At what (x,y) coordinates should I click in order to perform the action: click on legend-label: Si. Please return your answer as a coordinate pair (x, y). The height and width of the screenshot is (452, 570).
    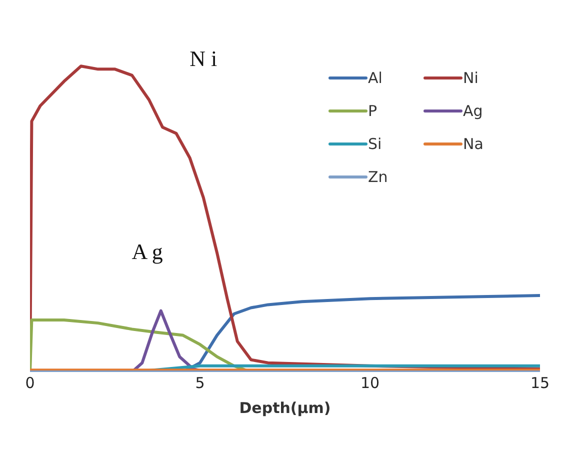
    Looking at the image, I should click on (375, 143).